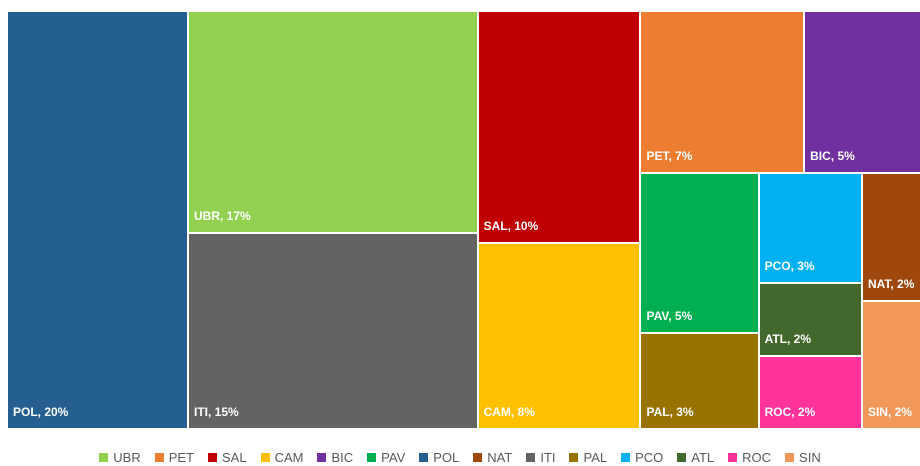  Describe the element at coordinates (810, 457) in the screenshot. I see `legend-label: SIN` at that location.